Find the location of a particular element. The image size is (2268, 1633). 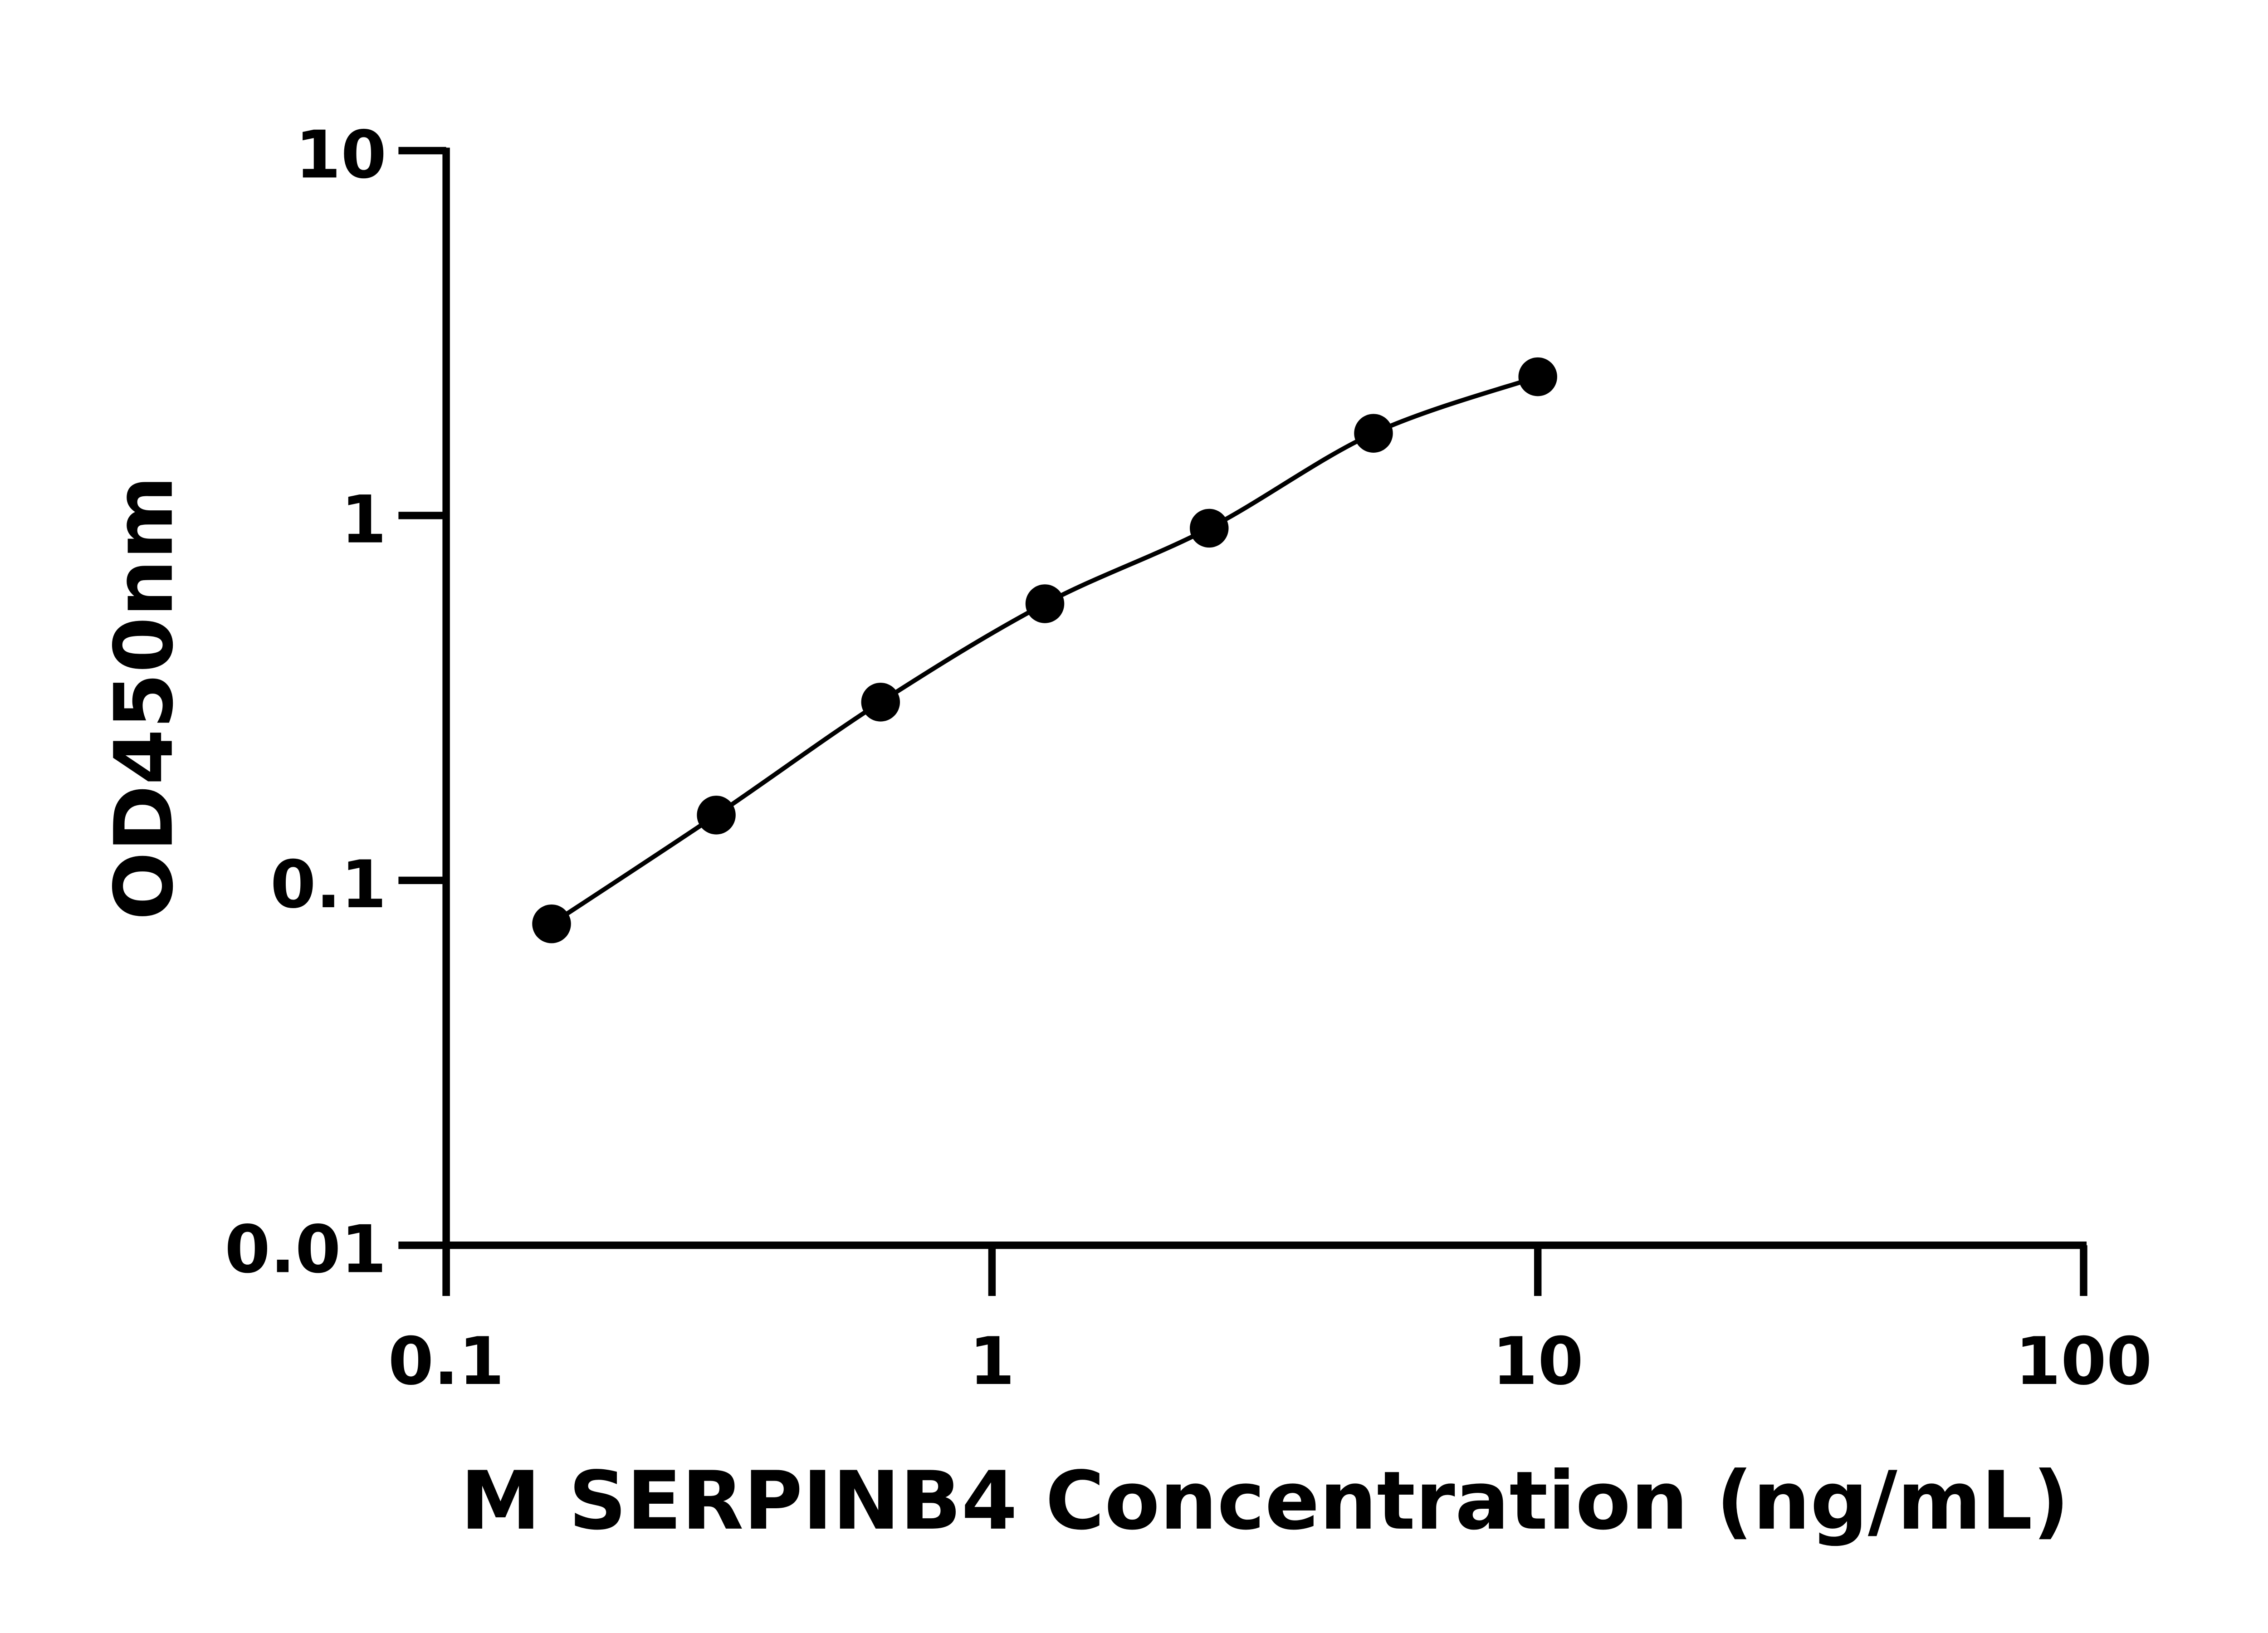

y-tick-labels: 0.01 0.1 1 10 is located at coordinates (305, 702).